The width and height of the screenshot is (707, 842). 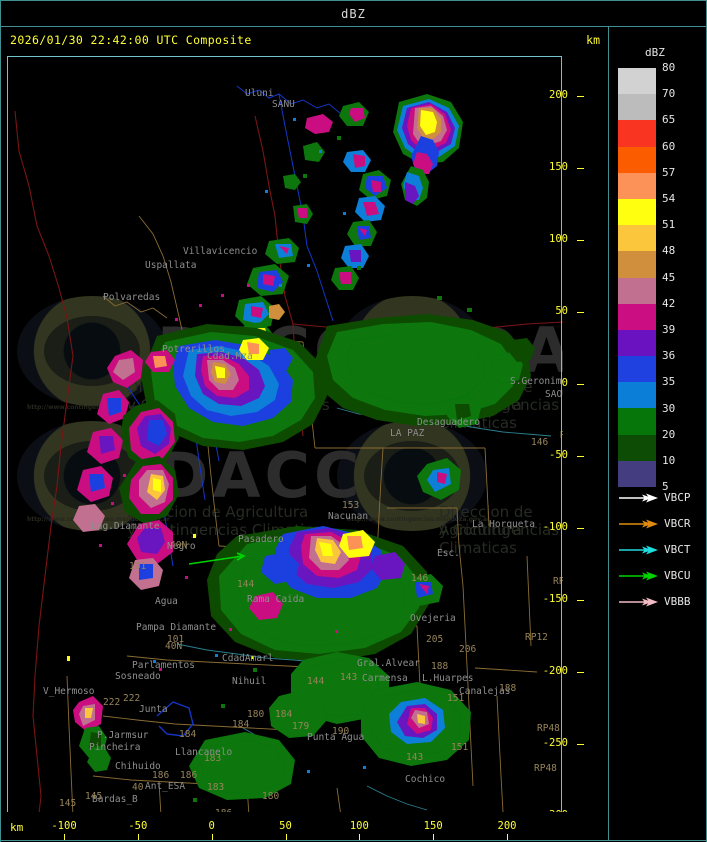 I want to click on colorbar-swatches, so click(x=637, y=277).